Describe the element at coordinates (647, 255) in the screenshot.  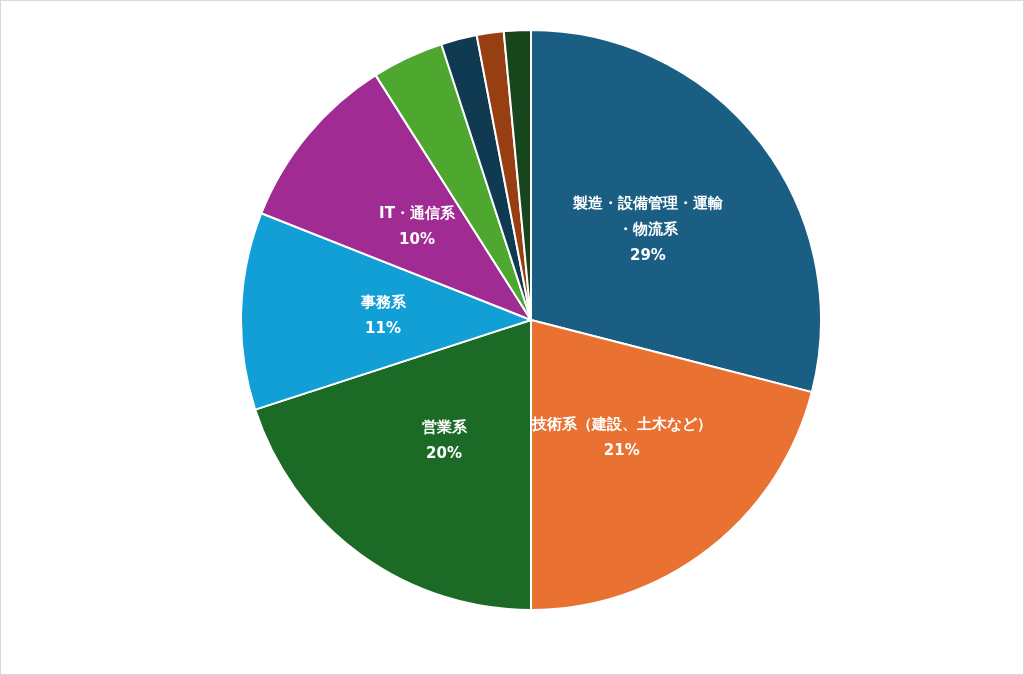
I see `data-label: 29%` at that location.